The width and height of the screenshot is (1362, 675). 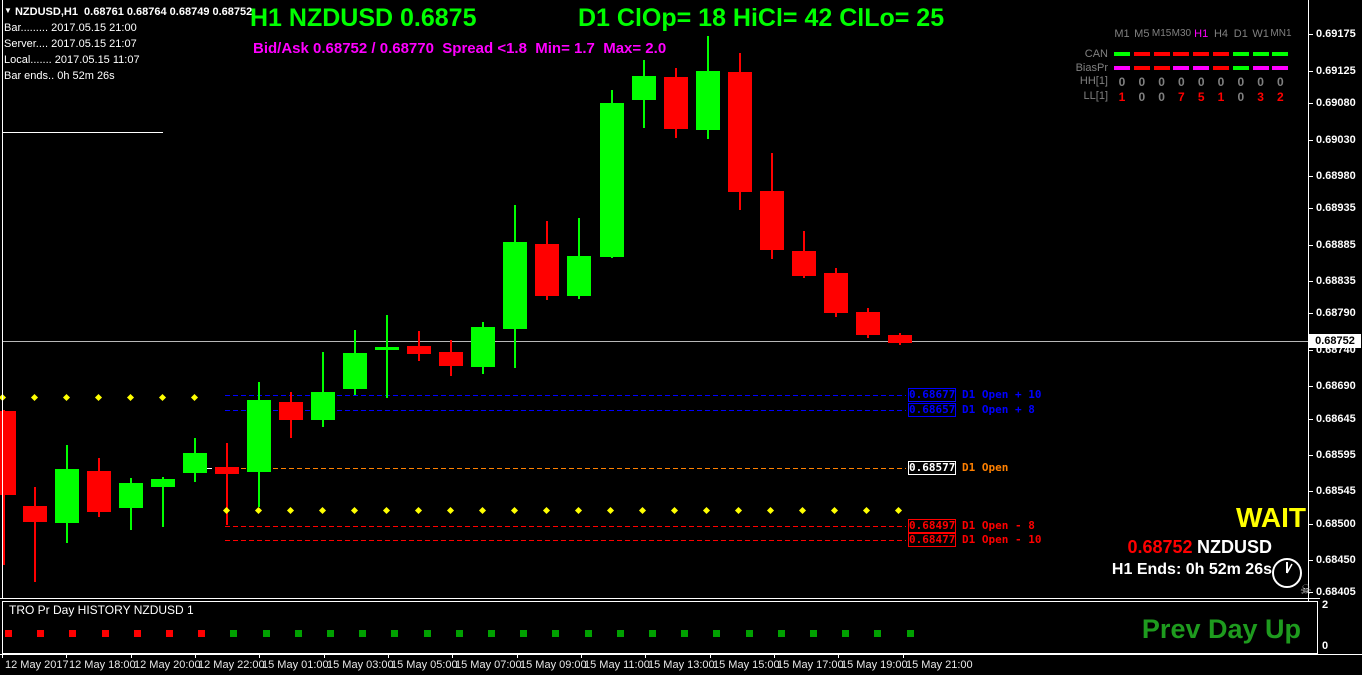 What do you see at coordinates (1336, 208) in the screenshot?
I see `price-tick-label: 0.68935` at bounding box center [1336, 208].